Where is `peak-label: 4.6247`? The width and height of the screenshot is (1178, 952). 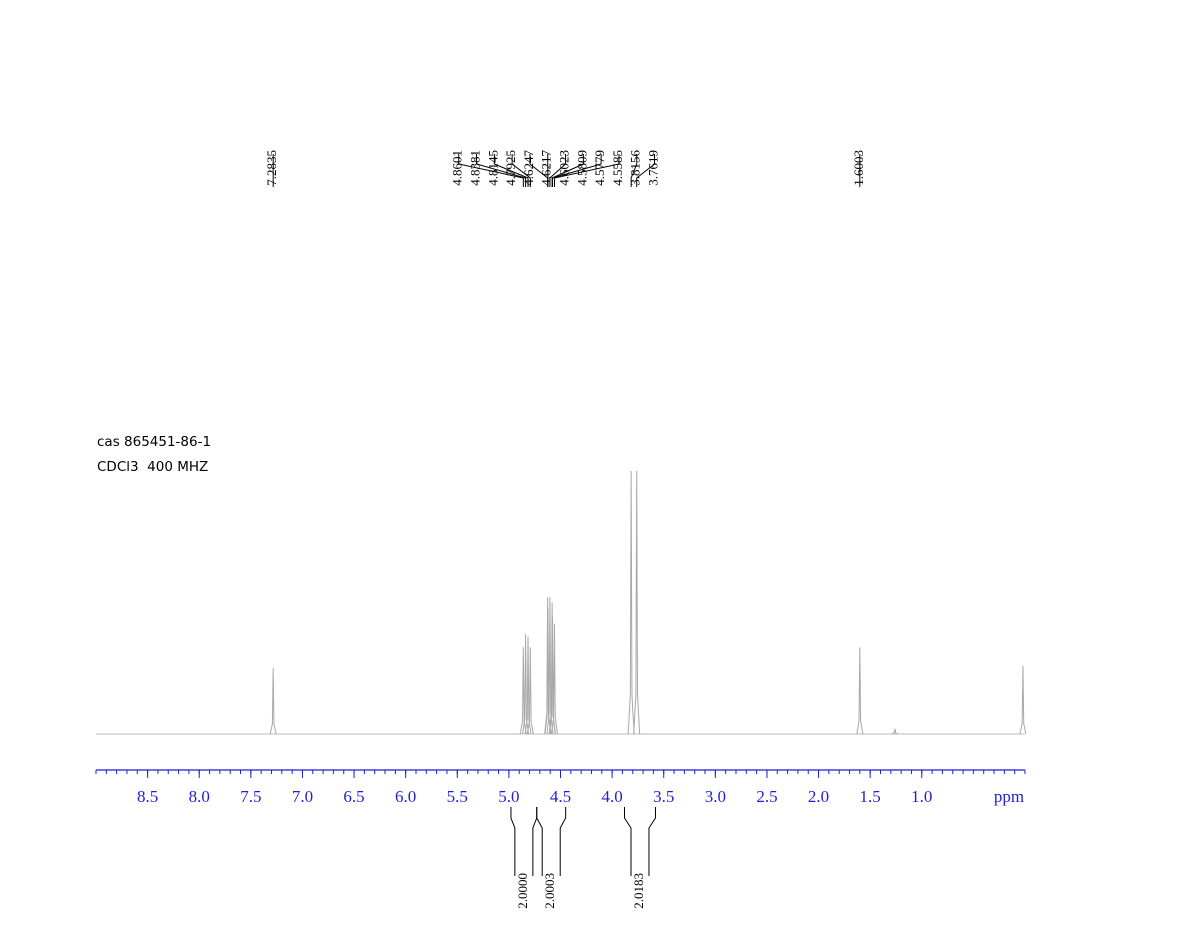
peak-label: 4.6247 is located at coordinates (528, 168).